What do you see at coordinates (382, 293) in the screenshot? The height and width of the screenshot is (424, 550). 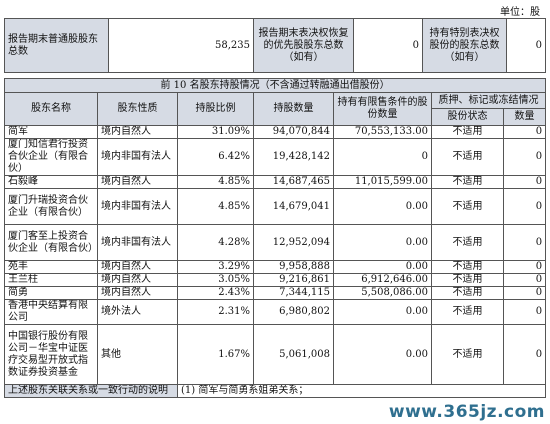 I see `holder-restricted: 5,508,086.00` at bounding box center [382, 293].